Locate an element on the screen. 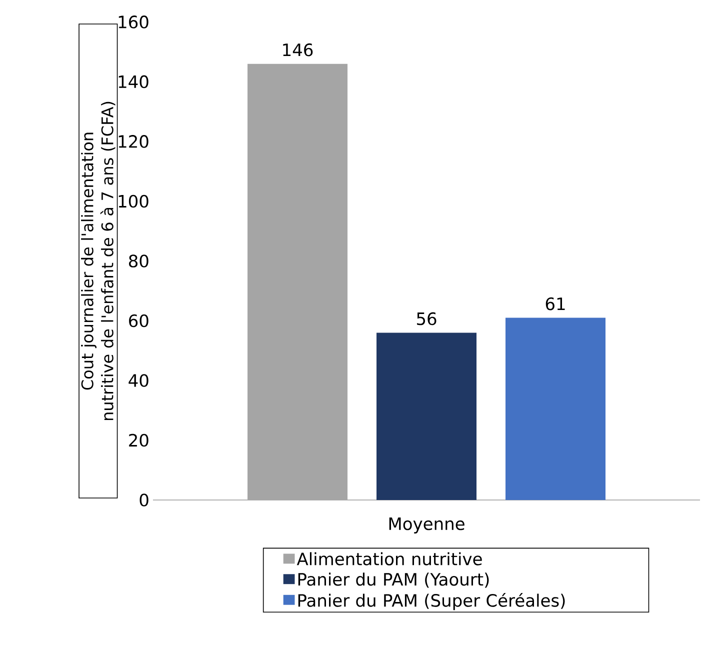  y-axis-title: Cout journalier de l'alimentation nutritive de l'enfant de 6 à 7 ans (FCFA) is located at coordinates (98, 261).